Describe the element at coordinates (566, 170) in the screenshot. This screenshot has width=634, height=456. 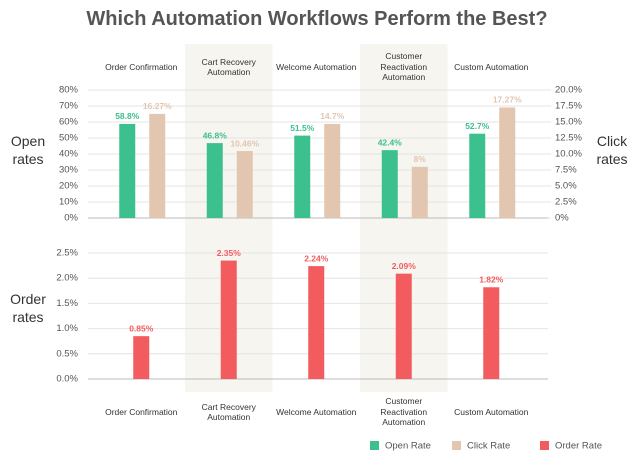
I see `y2-tick-label: 7.5%` at that location.